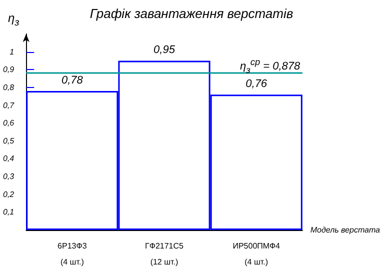  Describe the element at coordinates (256, 254) in the screenshot. I see `x-tick-label: ИР500ПМФ4 (4 шт.)` at that location.